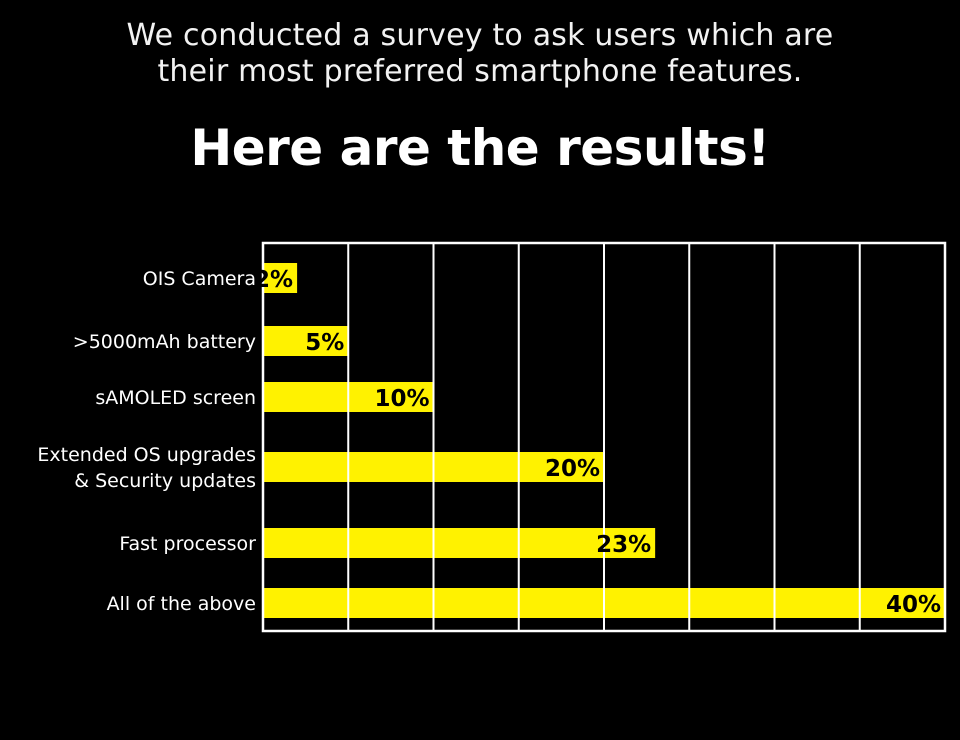 The image size is (960, 740). I want to click on value-label-4: 20%, so click(572, 469).